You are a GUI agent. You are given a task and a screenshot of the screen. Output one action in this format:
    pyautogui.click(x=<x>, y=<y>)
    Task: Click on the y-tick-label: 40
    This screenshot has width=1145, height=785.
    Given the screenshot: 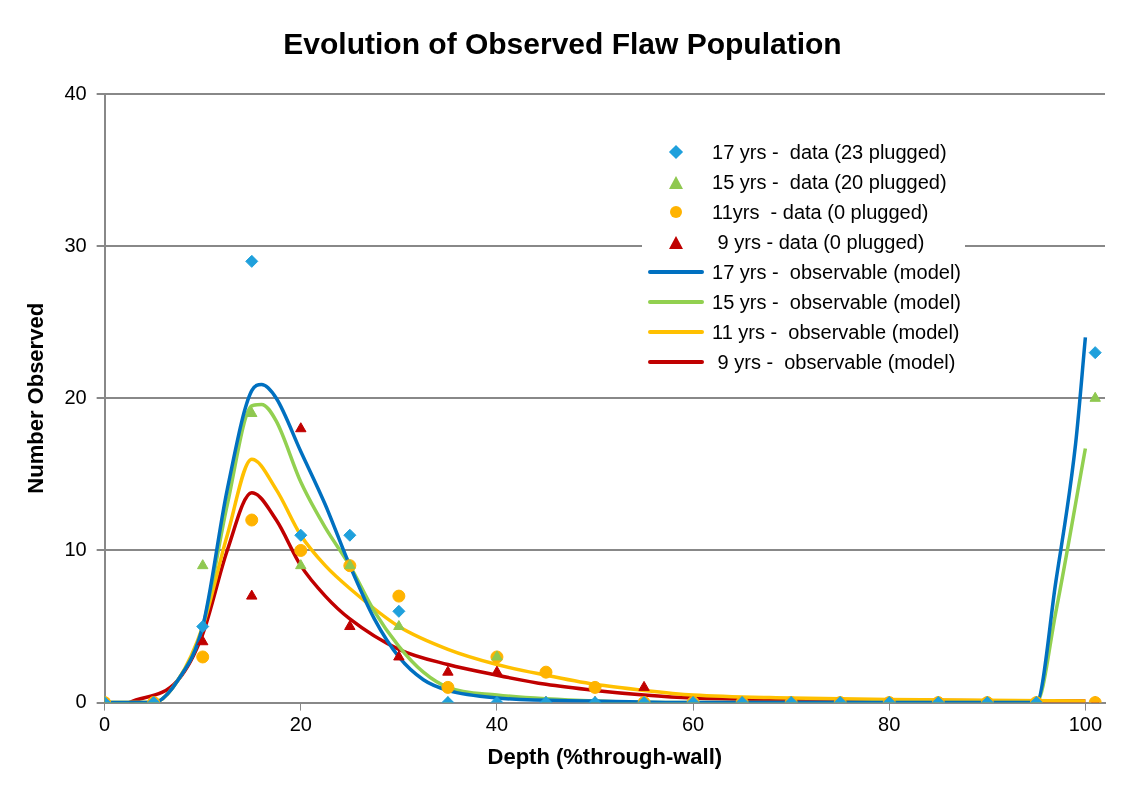 What is the action you would take?
    pyautogui.click(x=75, y=92)
    